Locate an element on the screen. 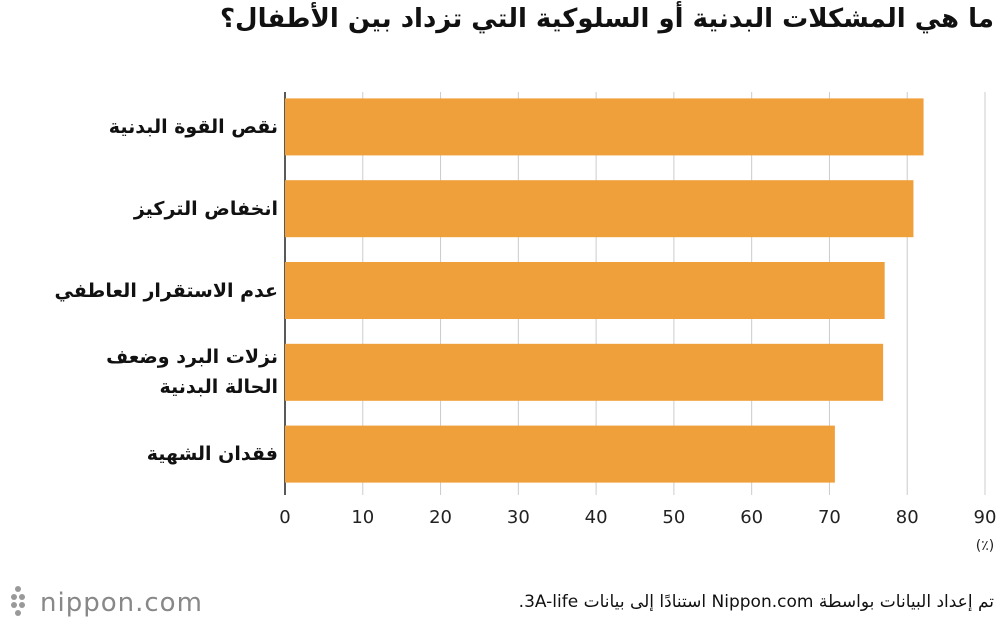 This screenshot has width=1000, height=626. x-tick-label: 50 is located at coordinates (673, 517).